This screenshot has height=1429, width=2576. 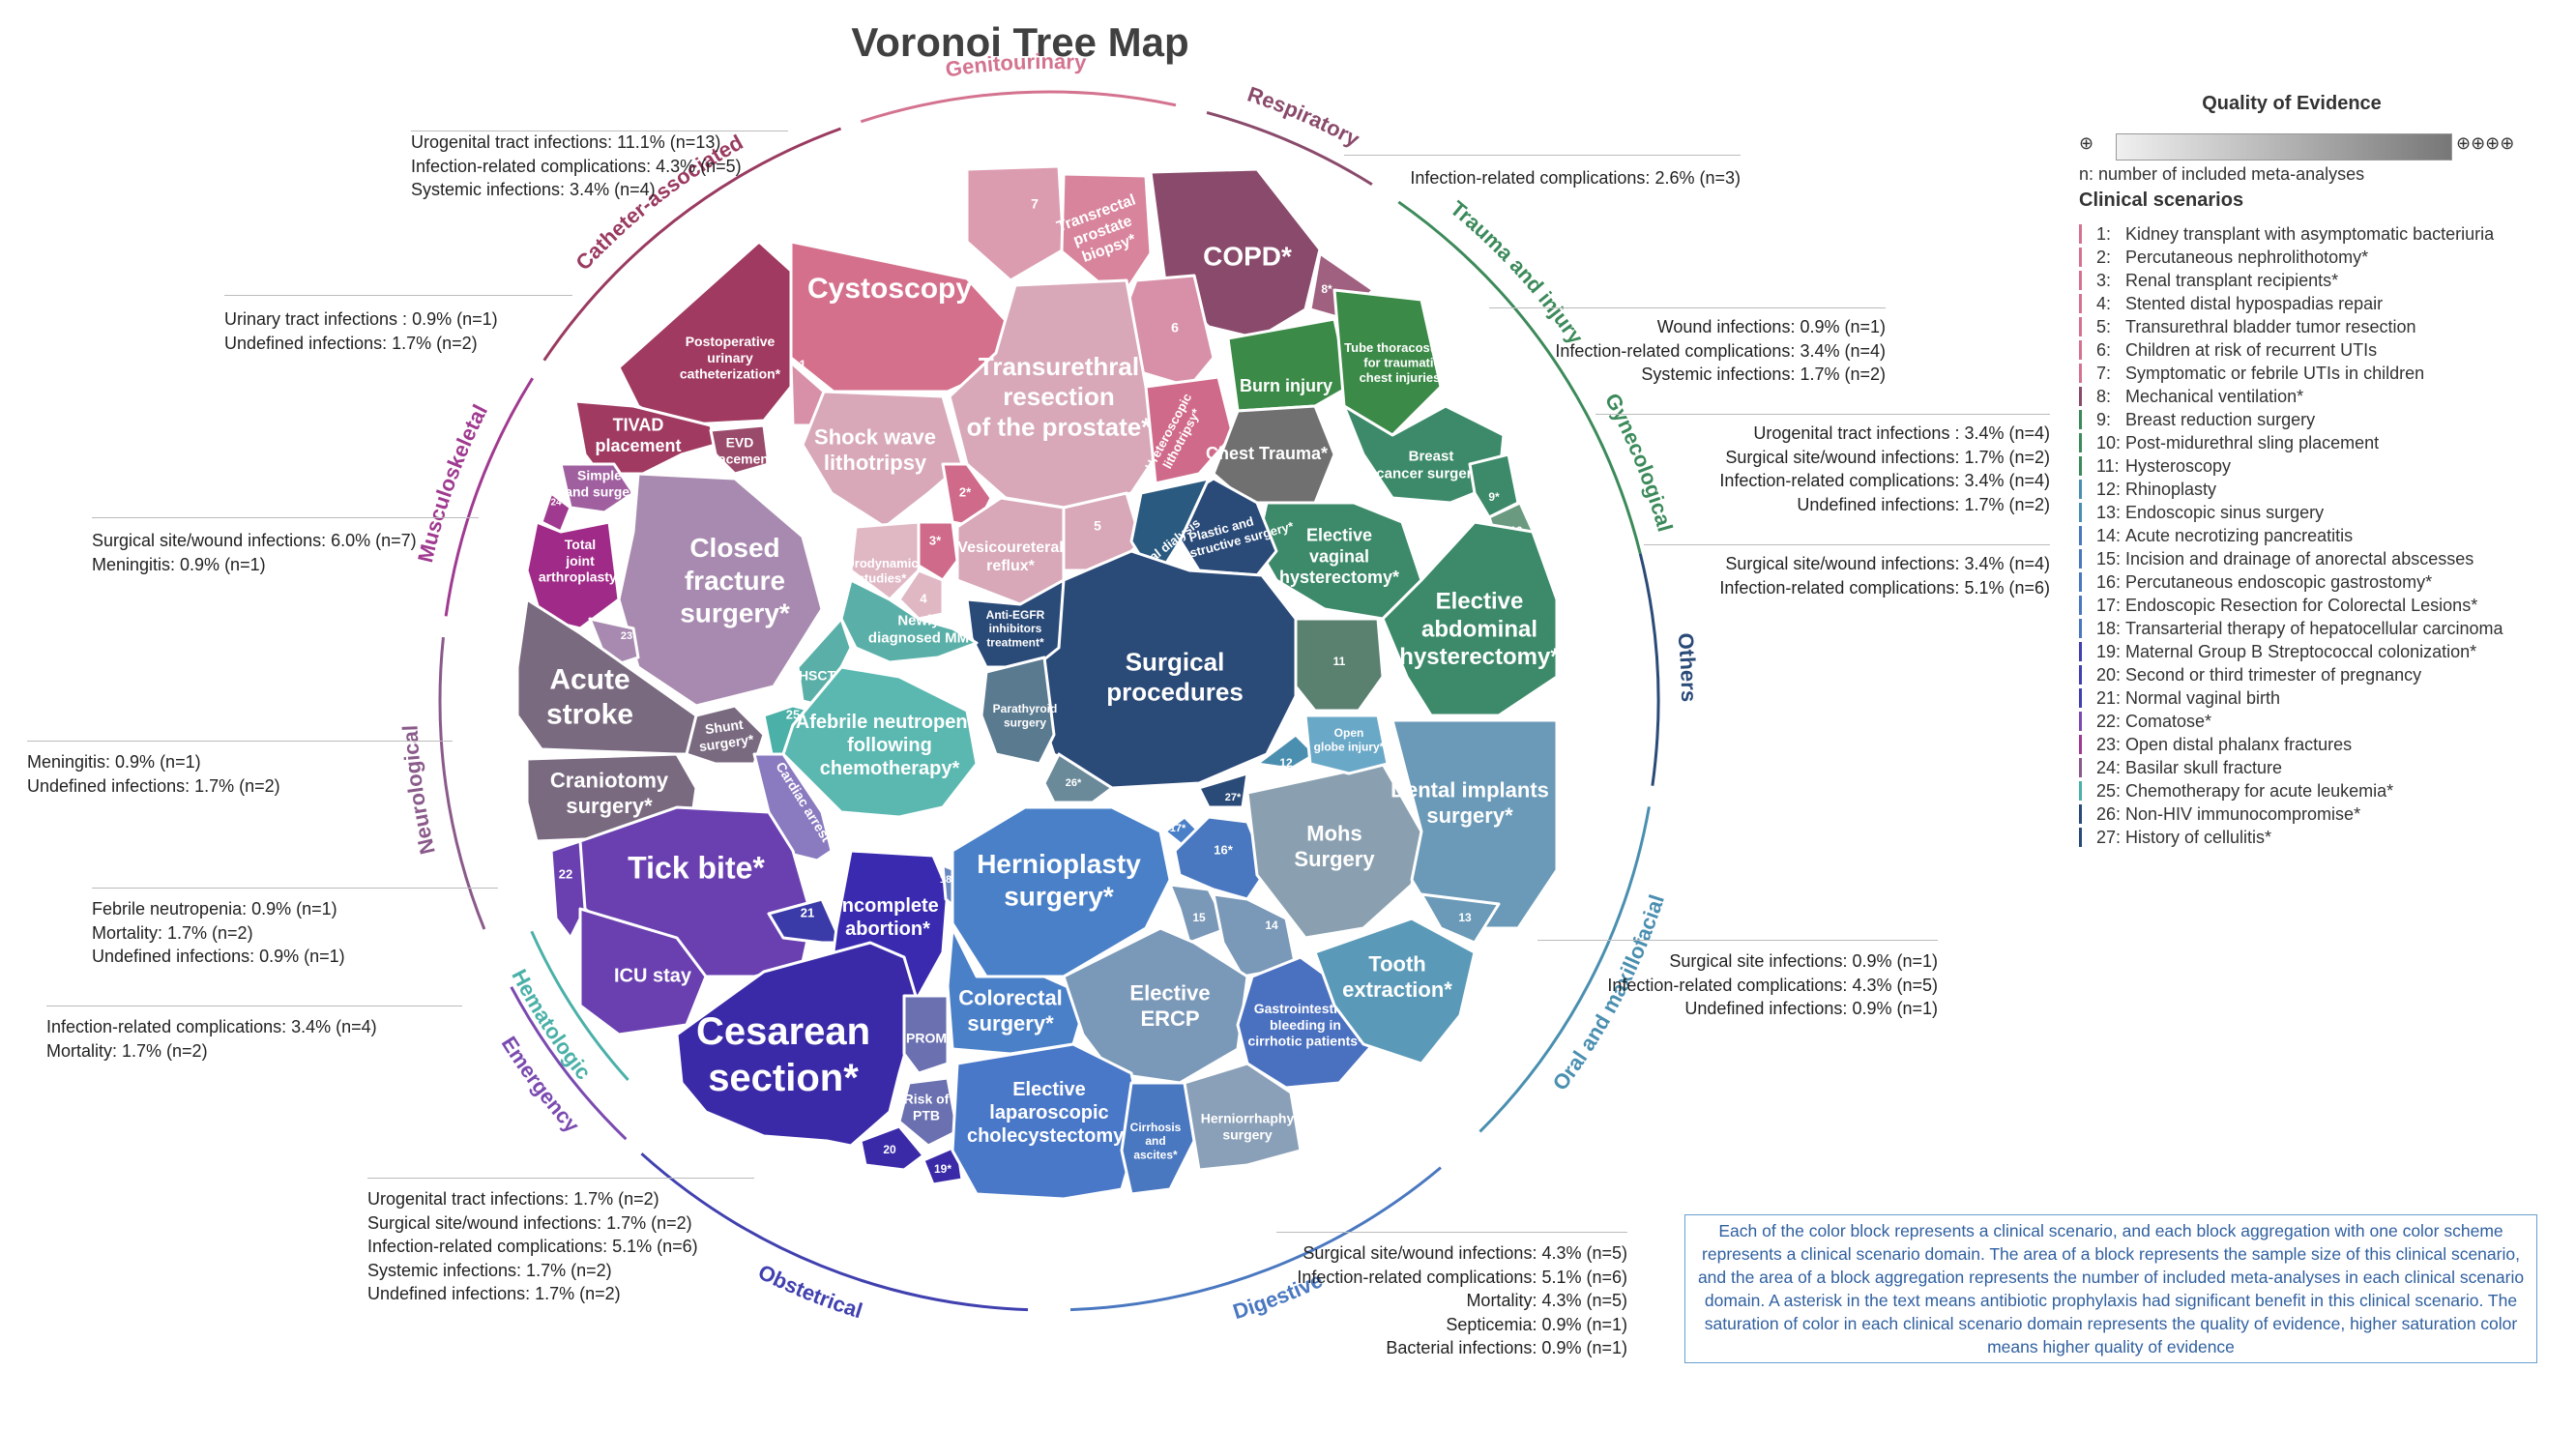 I want to click on voronoi-cell-label-line: Anti-EGFR, so click(x=1015, y=615).